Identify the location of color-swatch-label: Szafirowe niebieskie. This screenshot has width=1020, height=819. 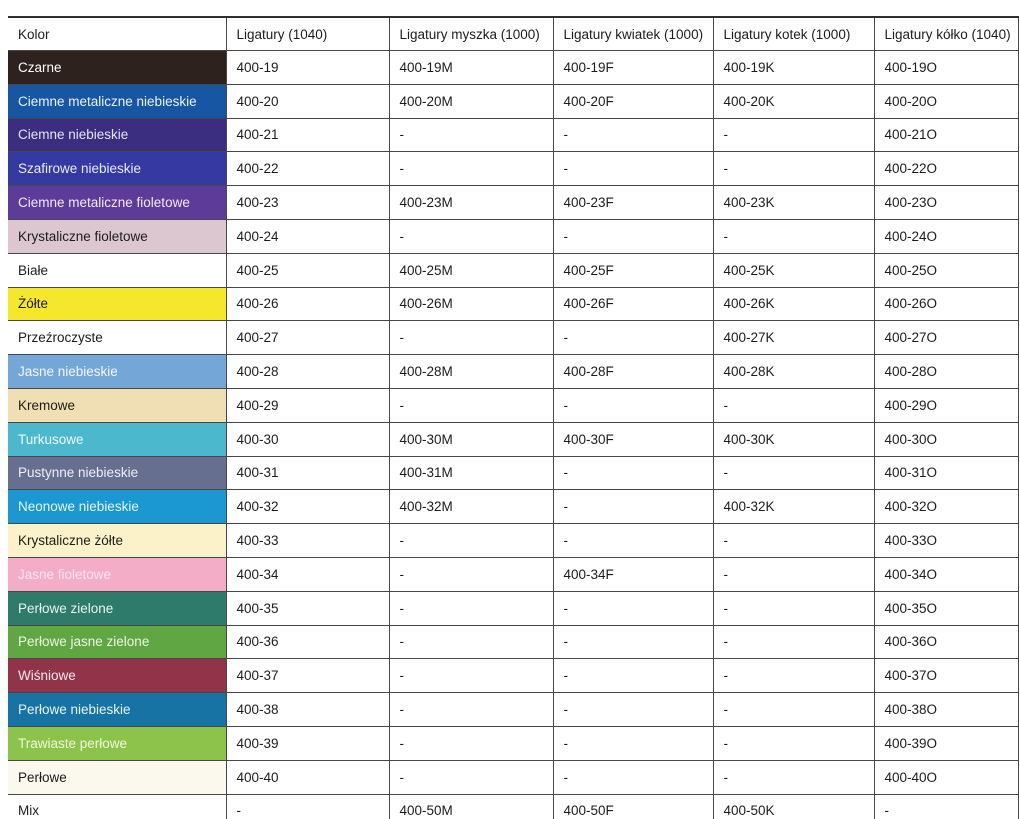
(117, 169).